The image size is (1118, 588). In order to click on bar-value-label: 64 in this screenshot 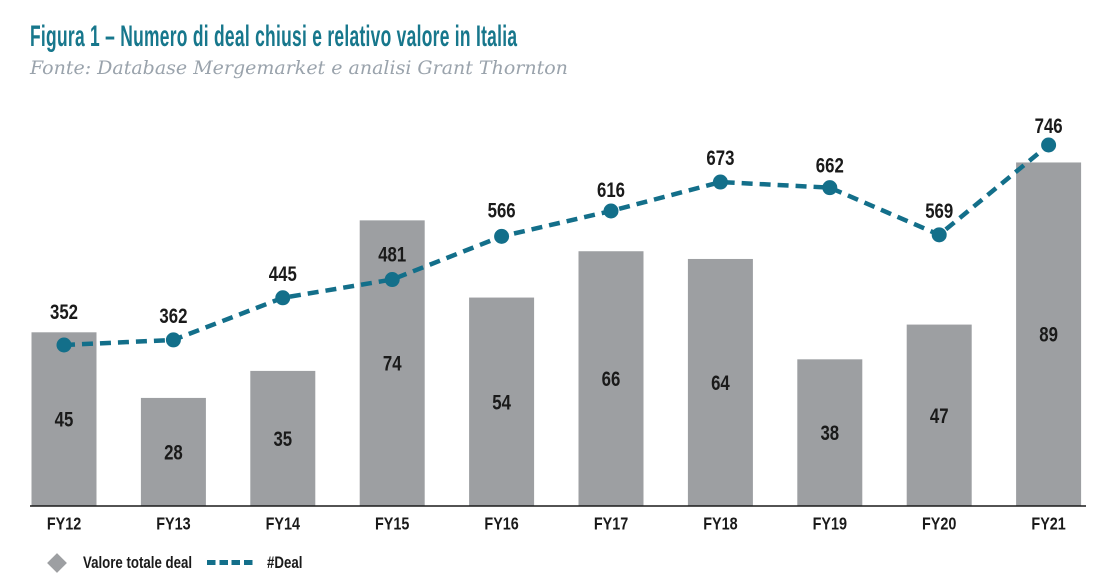, I will do `click(720, 383)`.